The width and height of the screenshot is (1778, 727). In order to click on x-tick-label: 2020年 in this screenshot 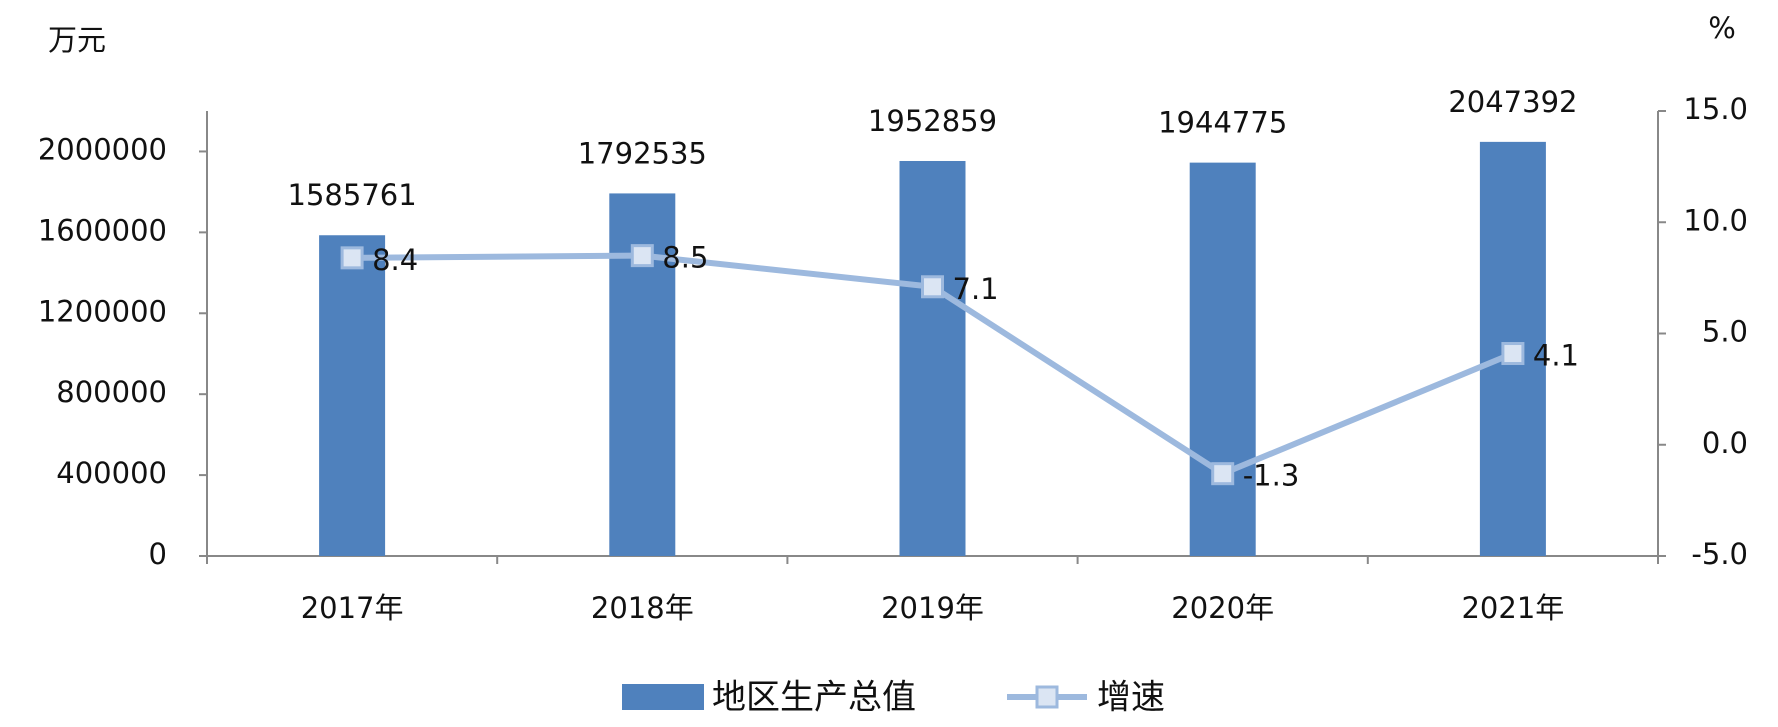, I will do `click(1222, 608)`.